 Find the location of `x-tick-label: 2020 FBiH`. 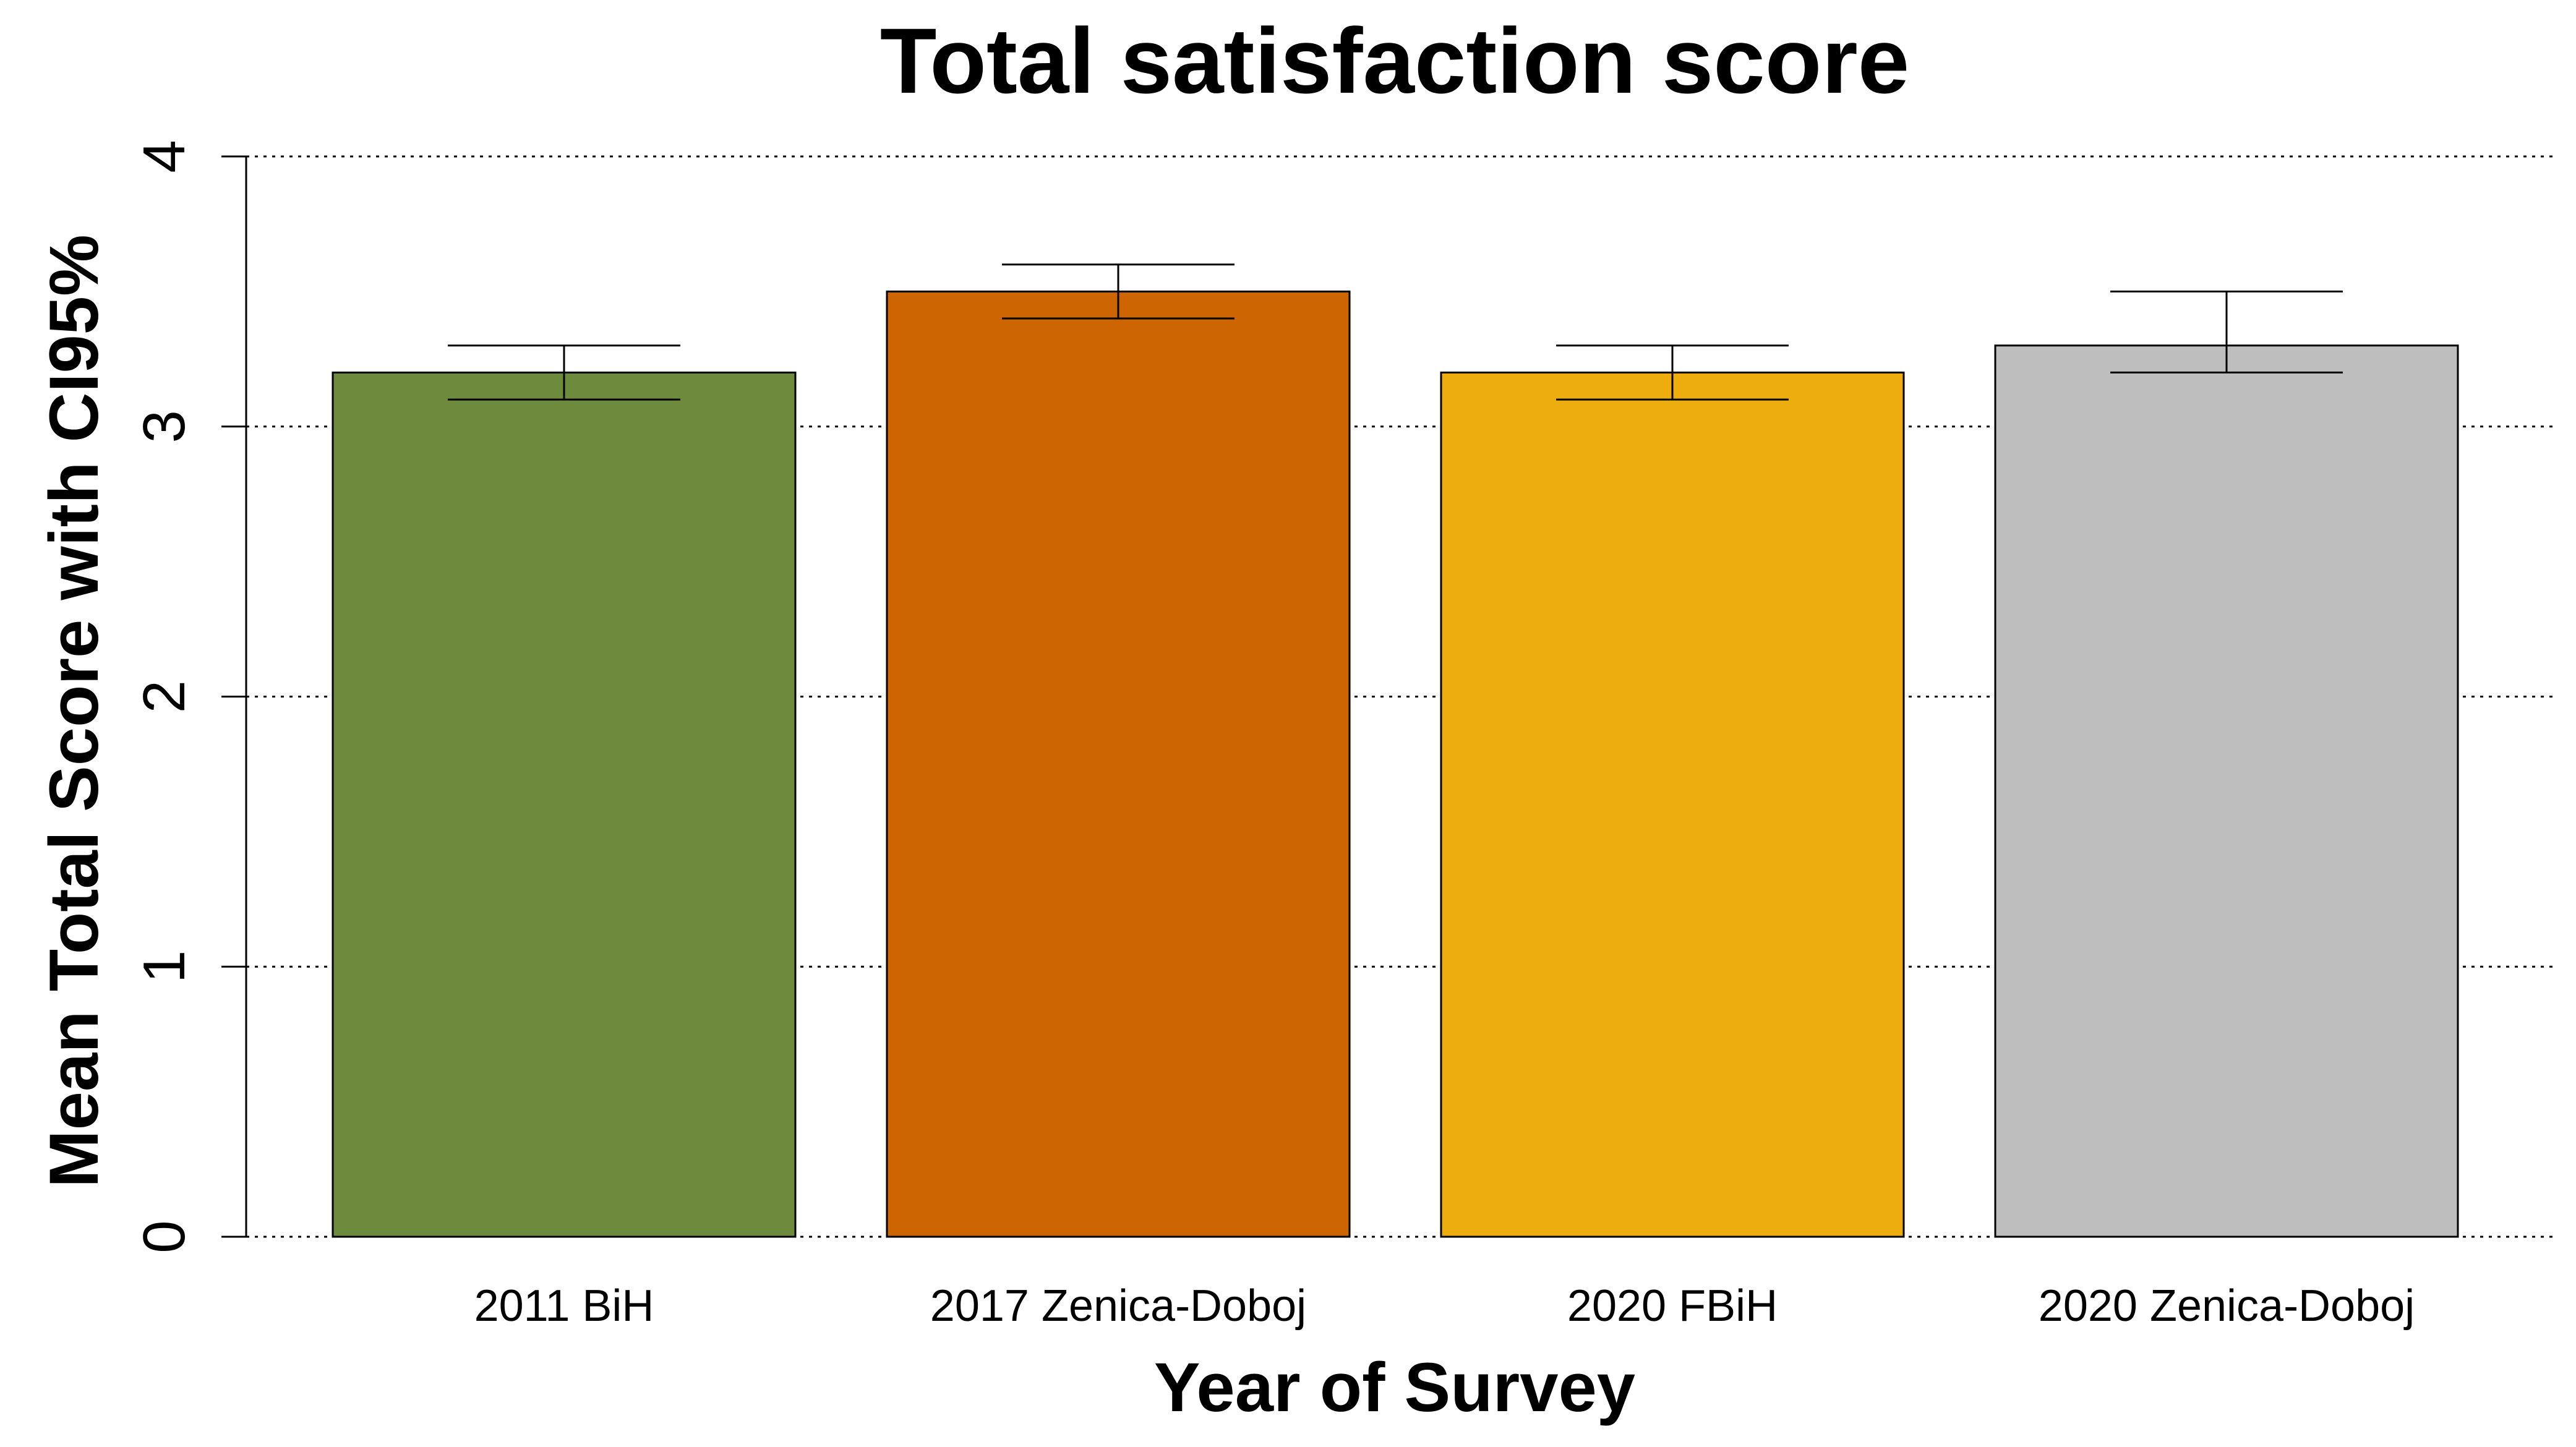

x-tick-label: 2020 FBiH is located at coordinates (1673, 1306).